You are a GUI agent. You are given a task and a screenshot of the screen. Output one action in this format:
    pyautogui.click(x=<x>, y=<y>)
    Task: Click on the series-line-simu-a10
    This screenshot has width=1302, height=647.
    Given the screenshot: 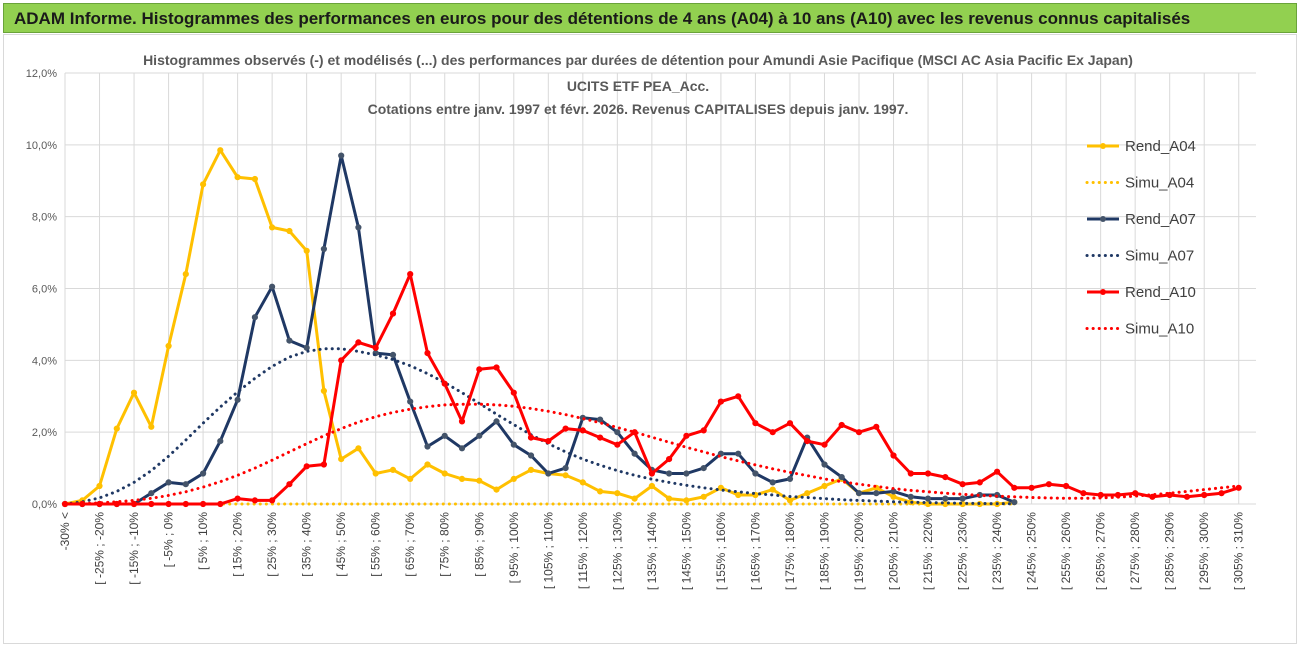 What is the action you would take?
    pyautogui.click(x=652, y=454)
    